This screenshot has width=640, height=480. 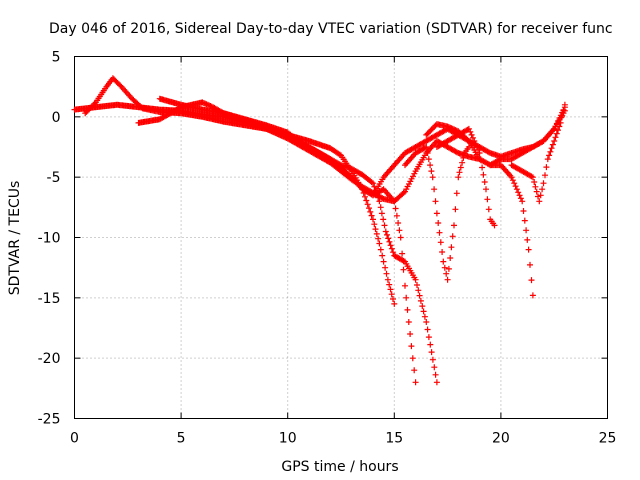 I want to click on x-tick-label: 15, so click(x=394, y=439).